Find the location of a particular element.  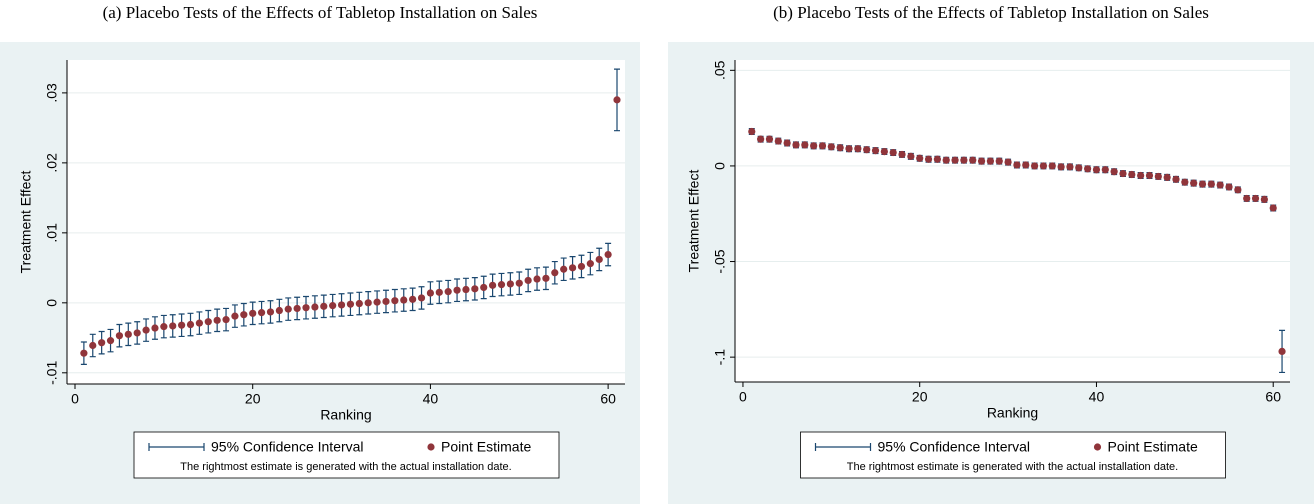

legend-label: Point Estimate is located at coordinates (1153, 447).